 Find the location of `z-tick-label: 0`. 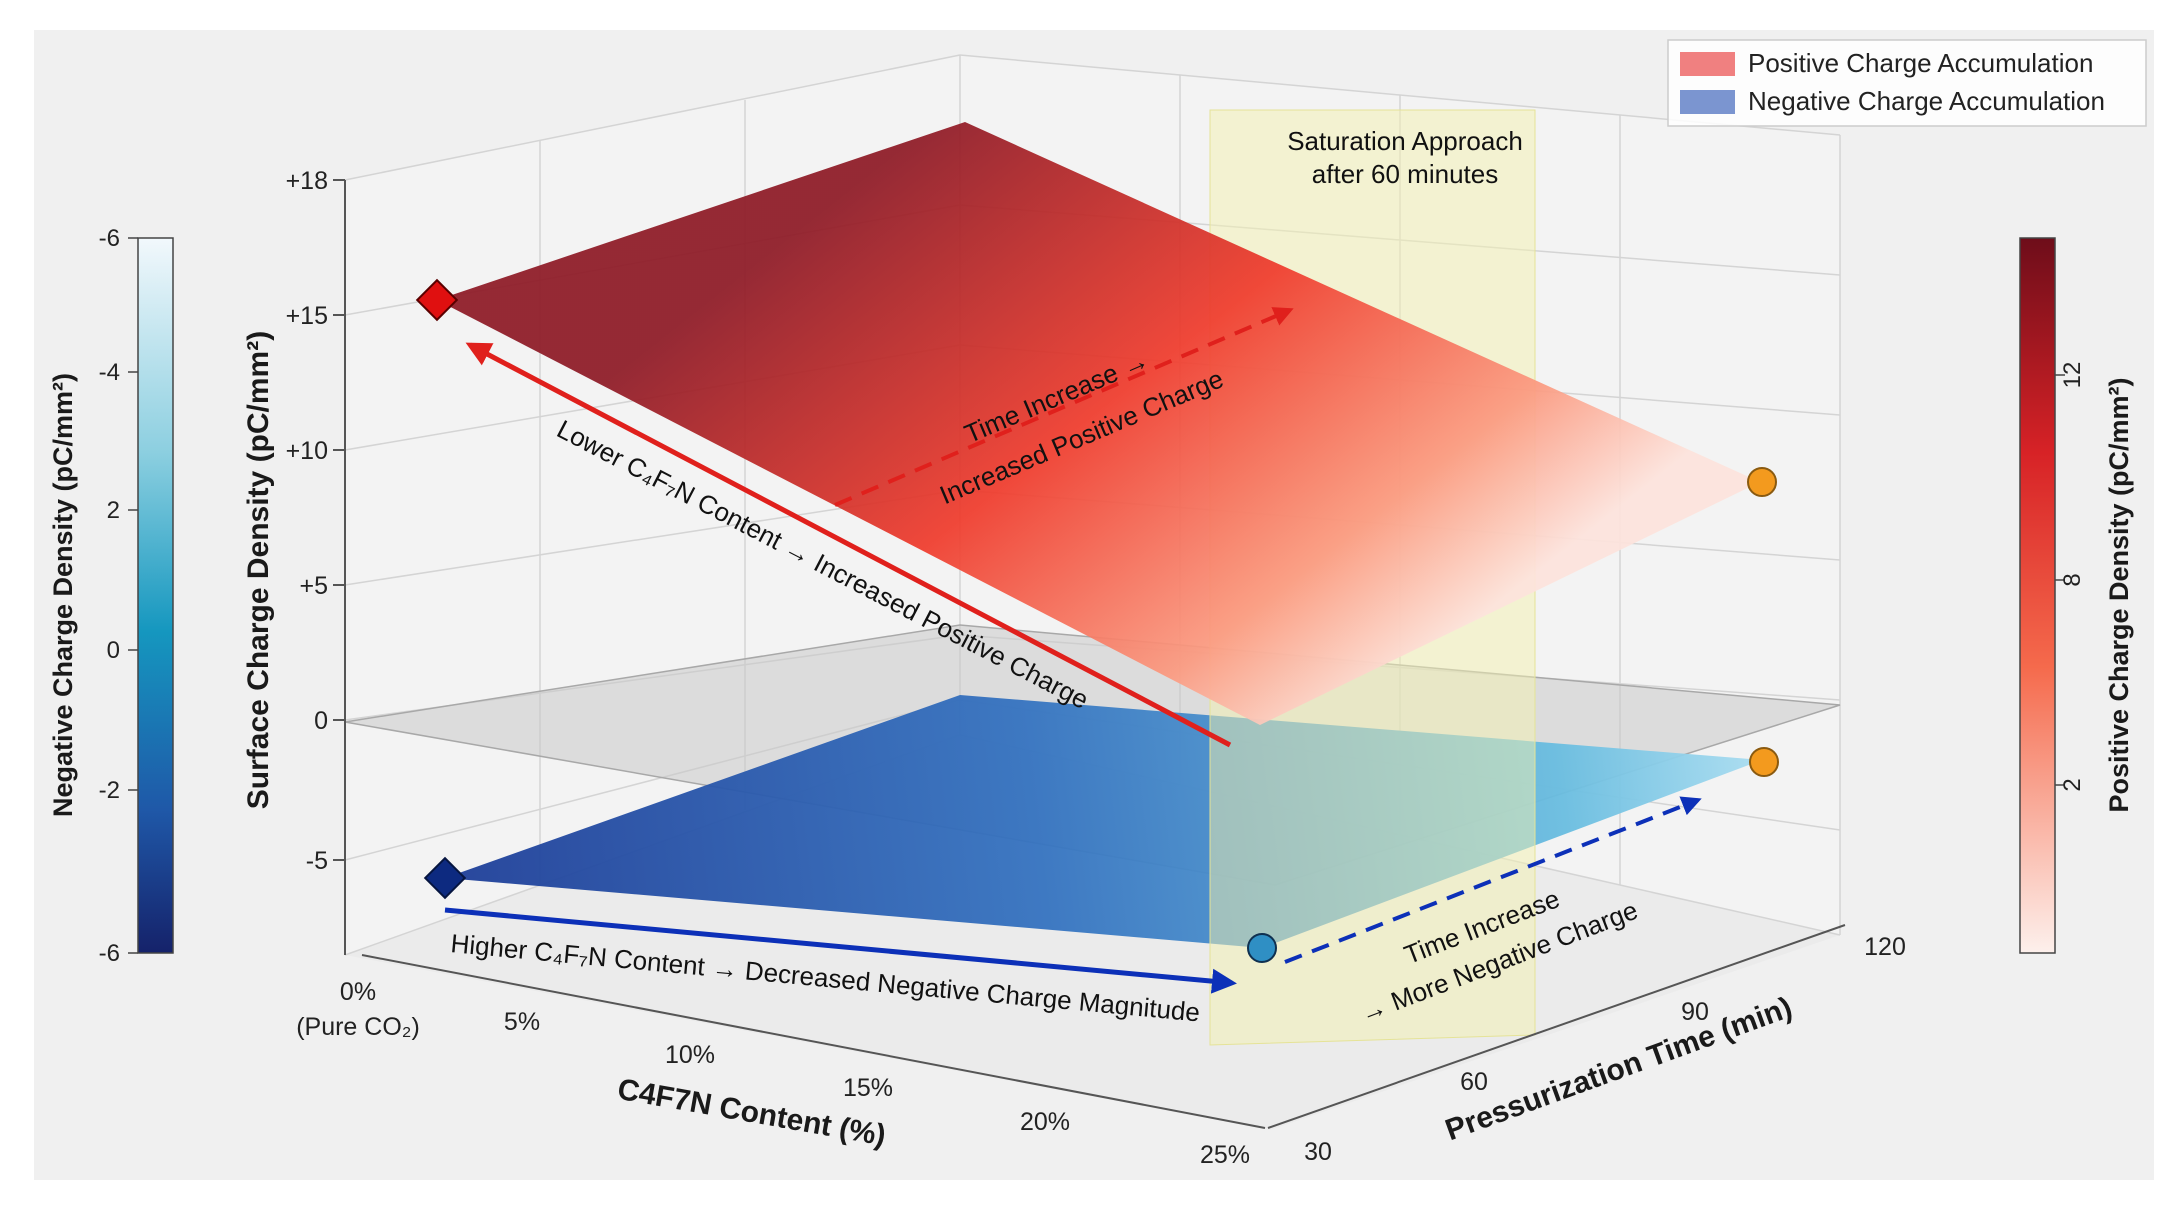

z-tick-label: 0 is located at coordinates (321, 721).